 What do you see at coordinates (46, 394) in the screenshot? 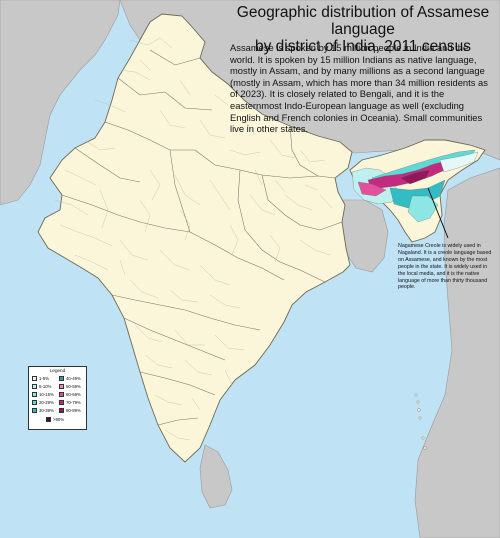
I see `legend-label: 10-15%` at bounding box center [46, 394].